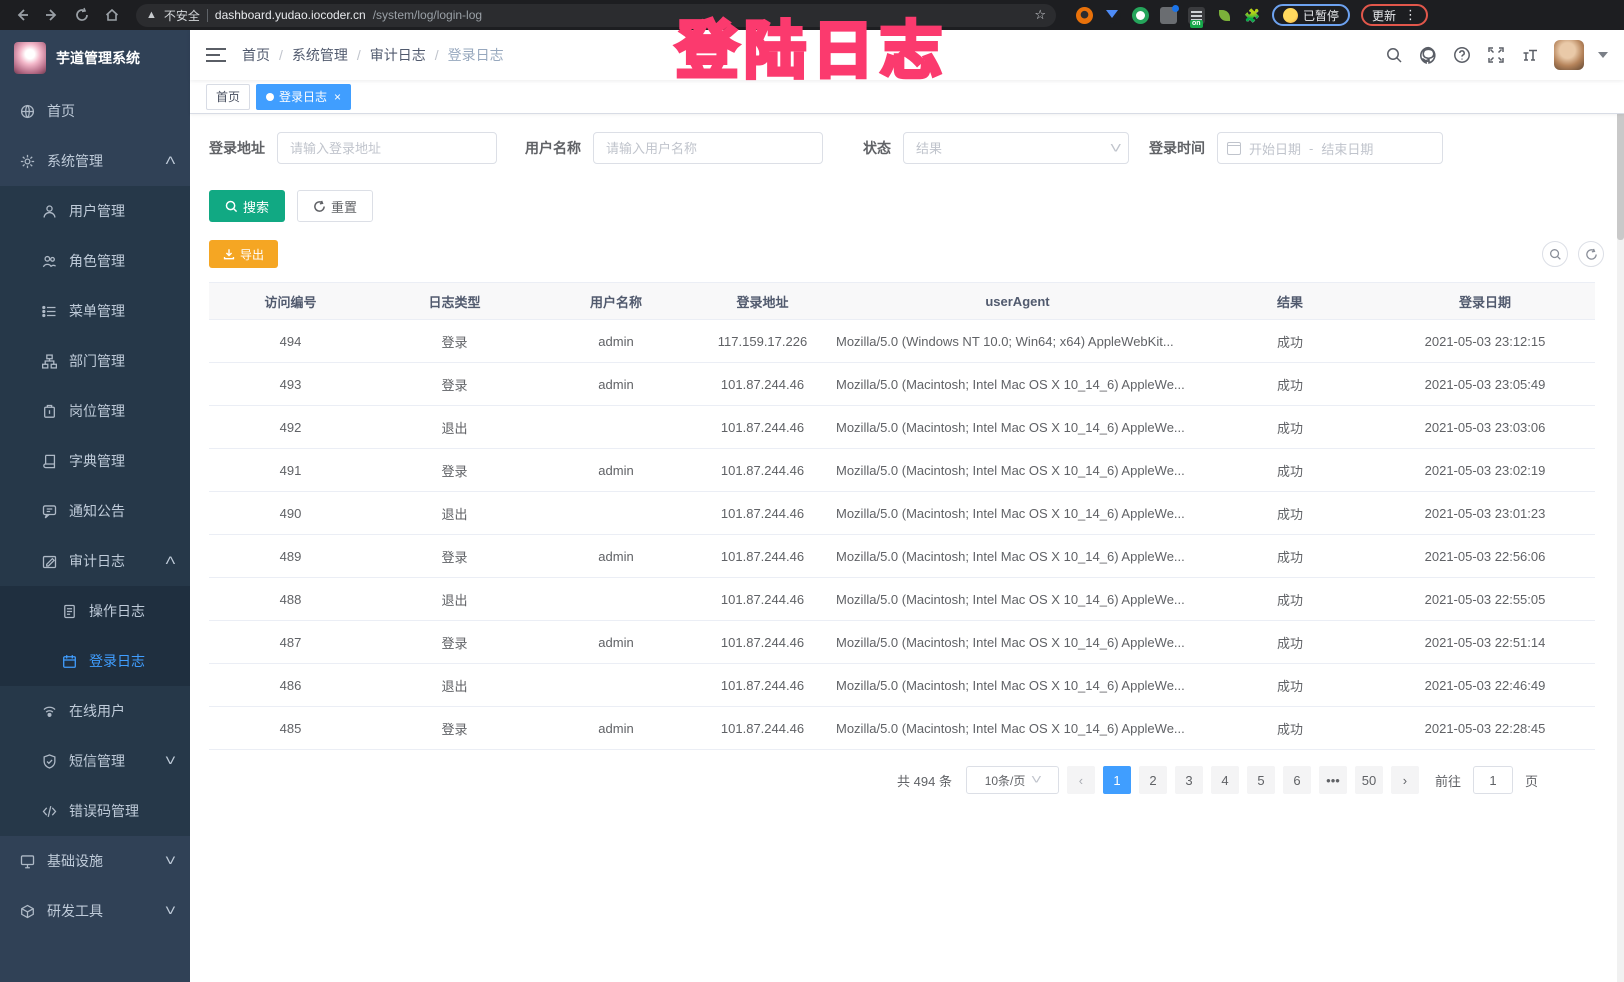  What do you see at coordinates (1368, 780) in the screenshot?
I see `page-number-button: 50` at bounding box center [1368, 780].